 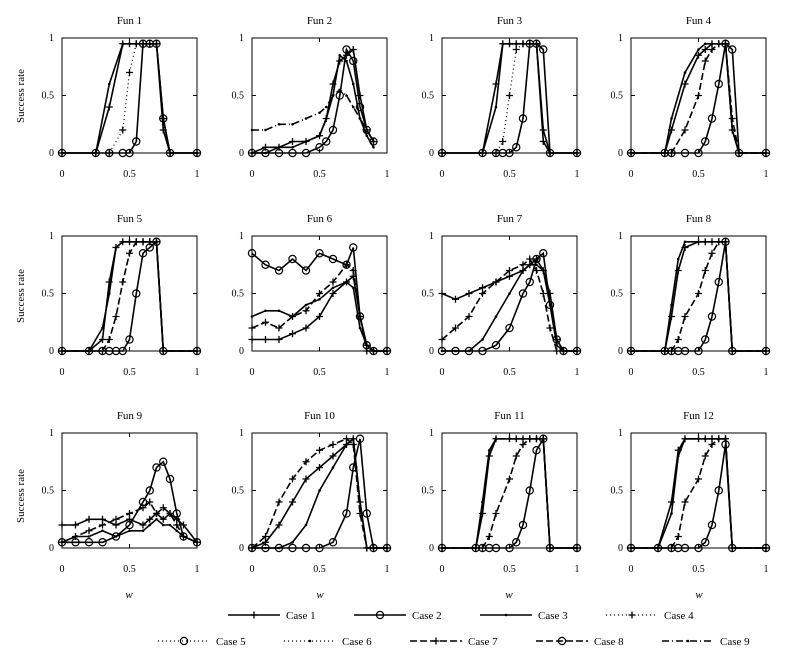 What do you see at coordinates (398, 616) in the screenshot?
I see `legend-item: Case 2` at bounding box center [398, 616].